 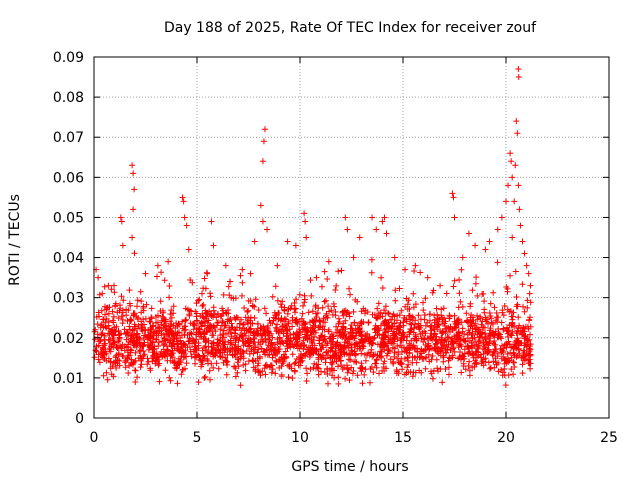 What do you see at coordinates (68, 339) in the screenshot?
I see `y-tick-label: 0.02` at bounding box center [68, 339].